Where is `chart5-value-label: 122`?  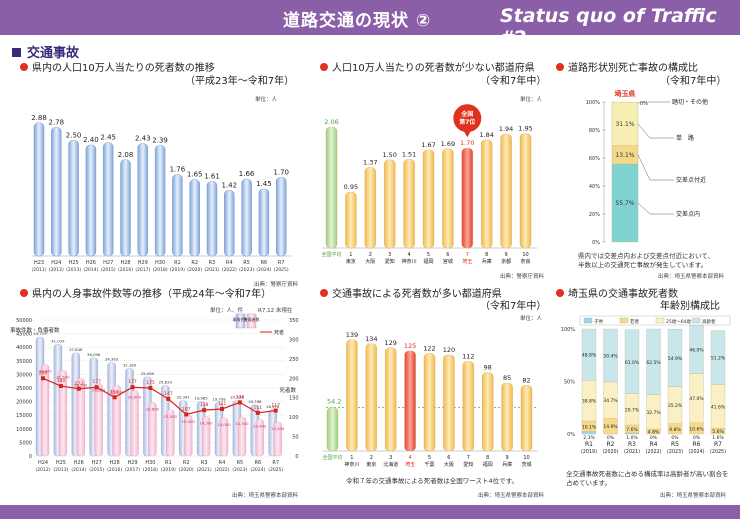 chart5-value-label: 122 is located at coordinates (429, 348).